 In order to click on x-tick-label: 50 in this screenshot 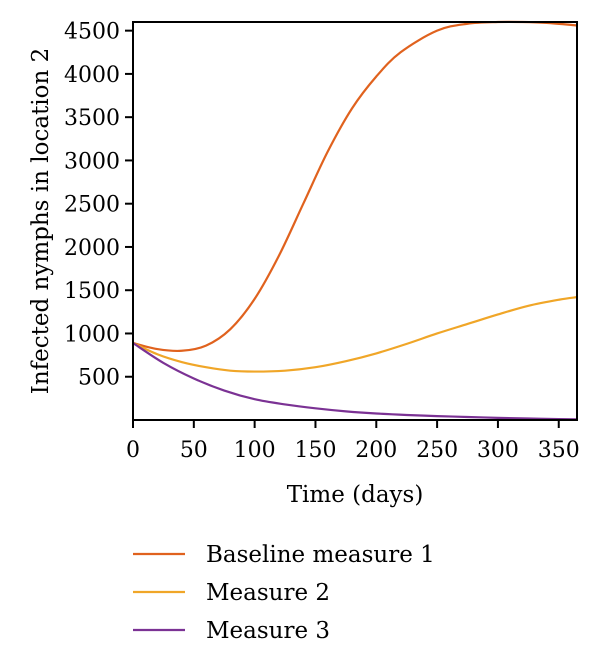, I will do `click(194, 450)`.